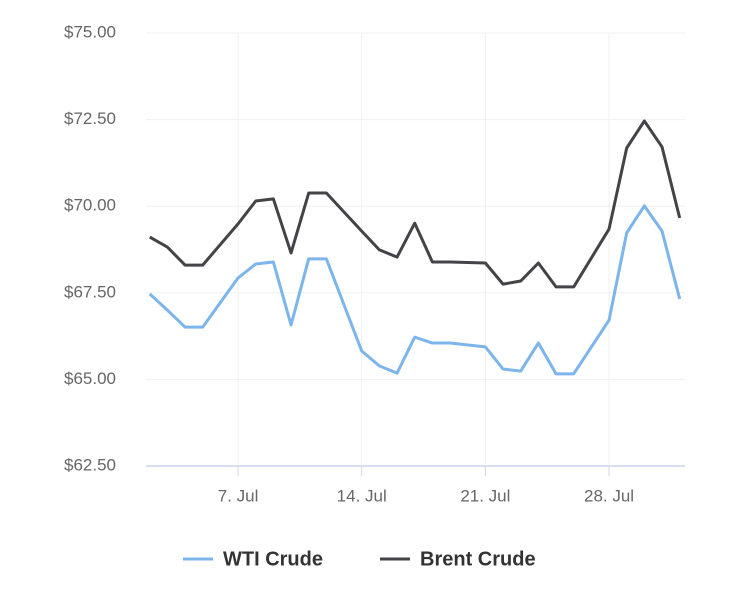 The image size is (730, 592). Describe the element at coordinates (238, 495) in the screenshot. I see `x-tick-label: 7. Jul` at that location.